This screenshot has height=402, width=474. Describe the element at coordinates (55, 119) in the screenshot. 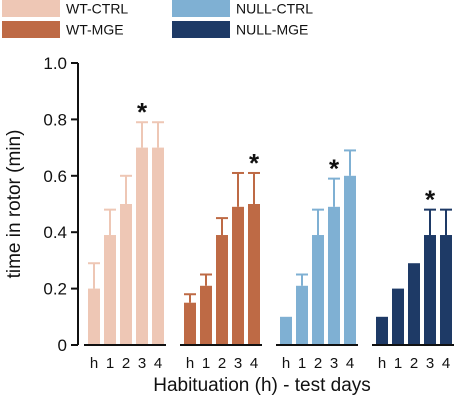

I see `y-tick-label: 0.8` at that location.